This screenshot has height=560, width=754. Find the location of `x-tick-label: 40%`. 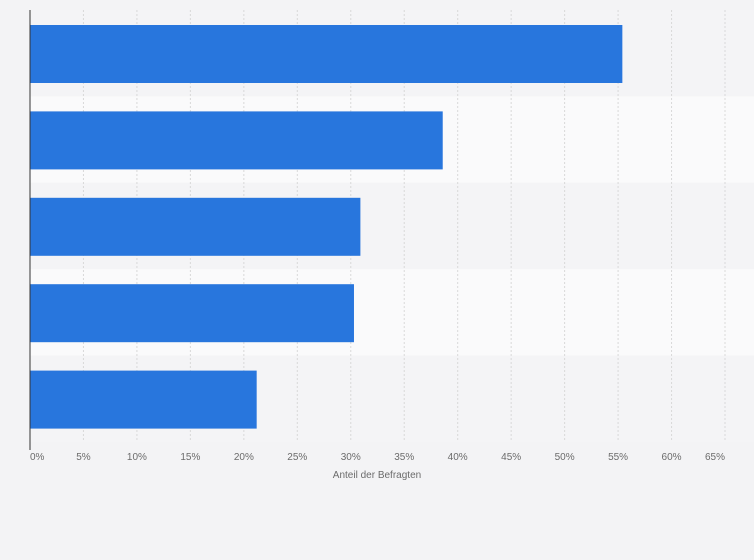

x-tick-label: 40% is located at coordinates (458, 457).